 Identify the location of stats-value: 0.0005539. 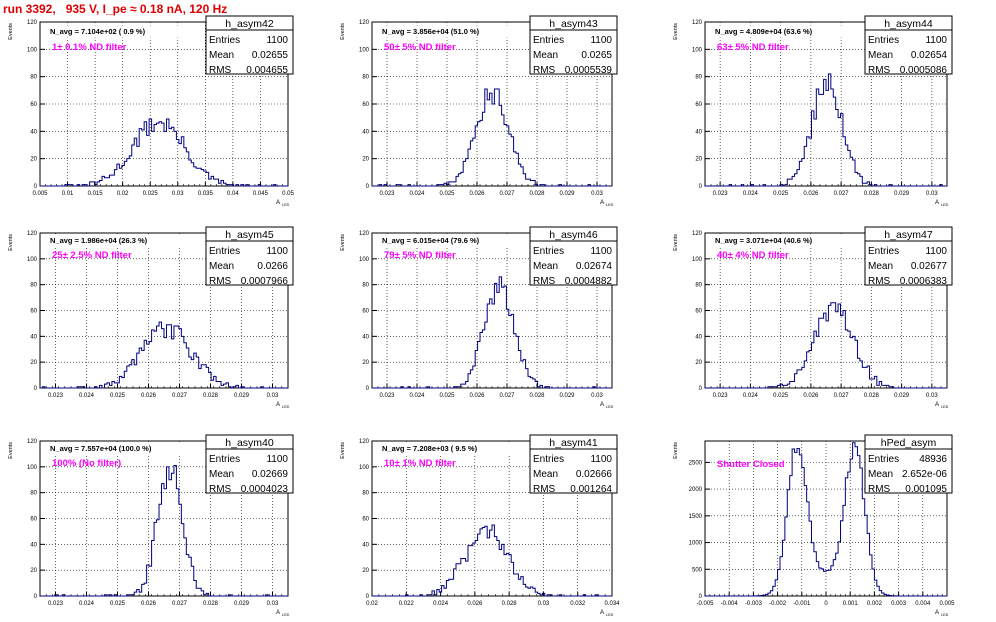
(589, 70).